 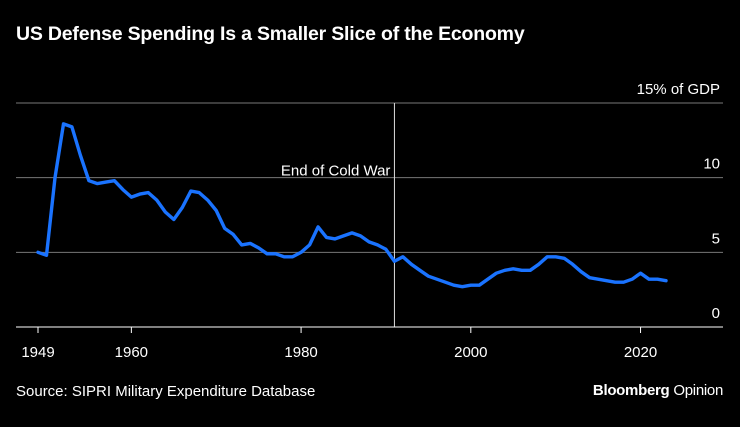 I want to click on x-tick-label: 1949, so click(x=37, y=352).